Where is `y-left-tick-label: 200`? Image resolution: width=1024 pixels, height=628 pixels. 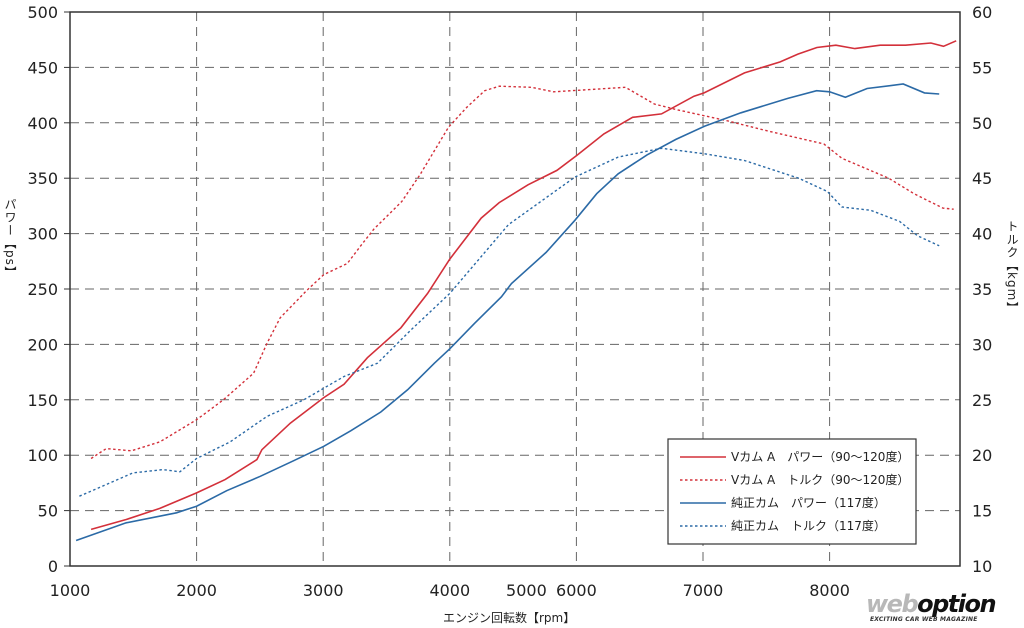
y-left-tick-label: 200 is located at coordinates (42, 344).